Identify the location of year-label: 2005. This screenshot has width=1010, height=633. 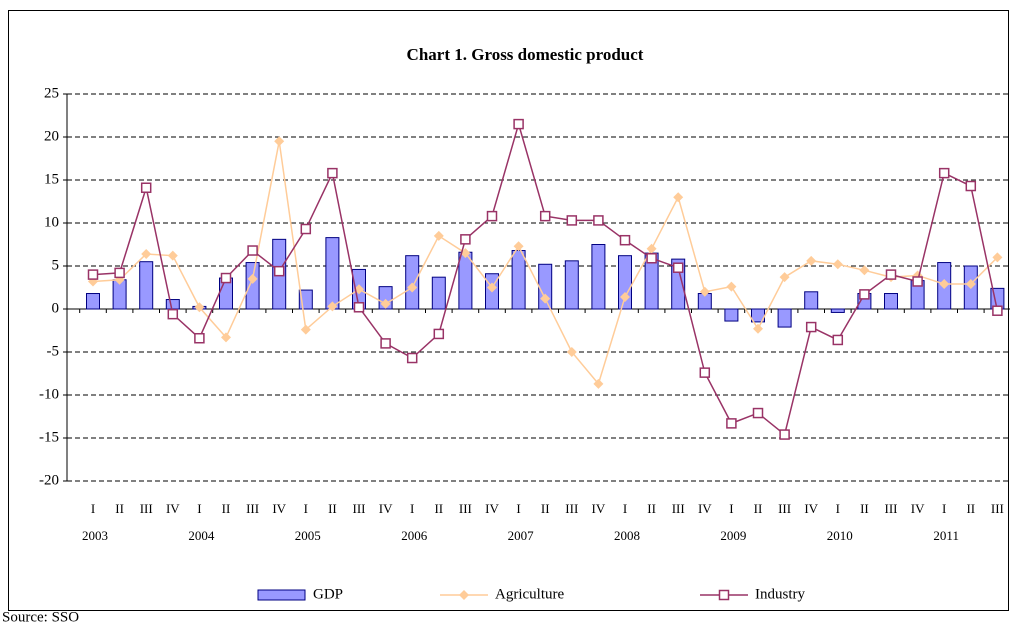
(308, 535).